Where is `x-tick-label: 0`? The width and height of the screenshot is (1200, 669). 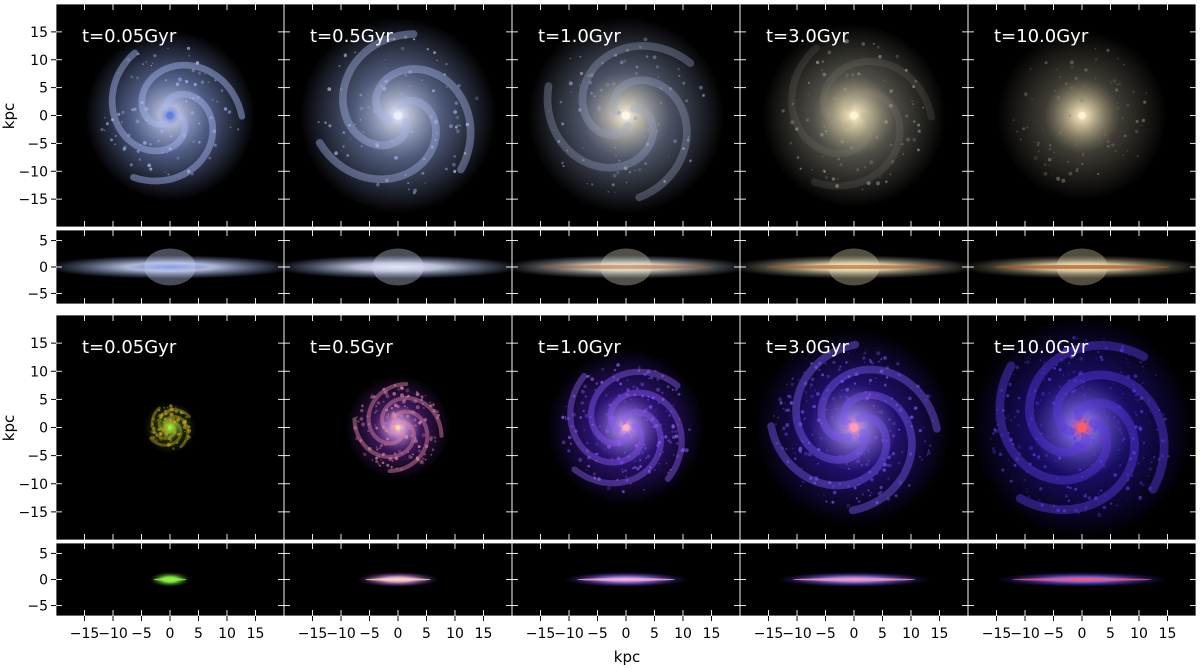 x-tick-label: 0 is located at coordinates (854, 634).